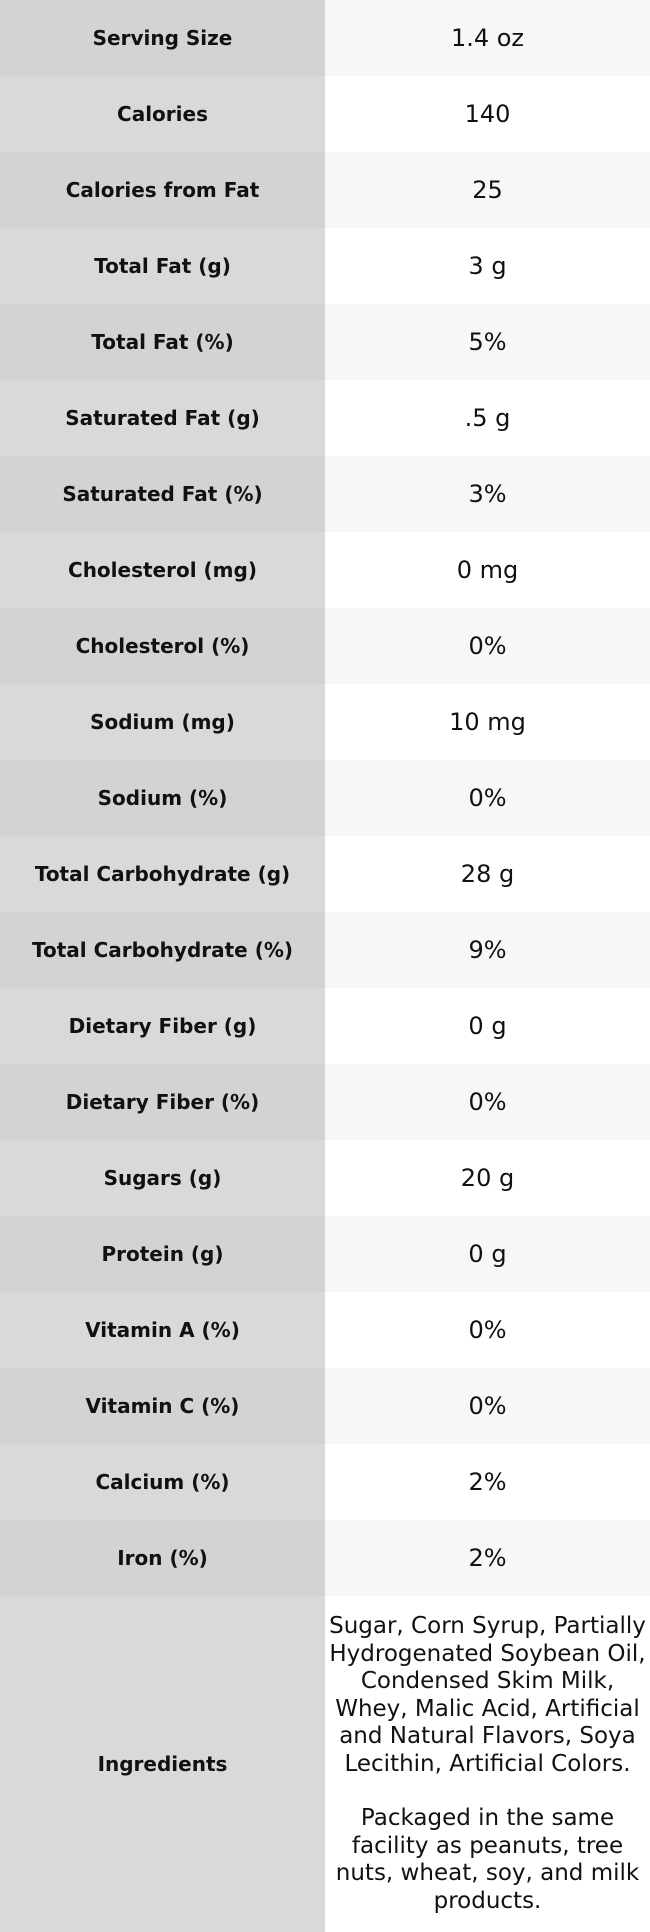 Image resolution: width=650 pixels, height=1932 pixels. What do you see at coordinates (162, 1558) in the screenshot?
I see `row-label: Iron (%)` at bounding box center [162, 1558].